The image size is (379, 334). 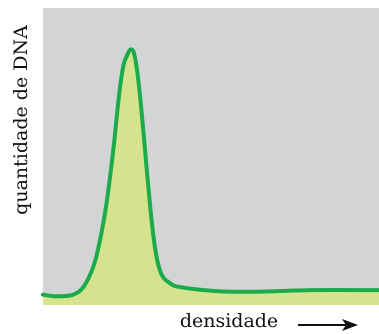 I want to click on right-arrow-icon, so click(x=328, y=325).